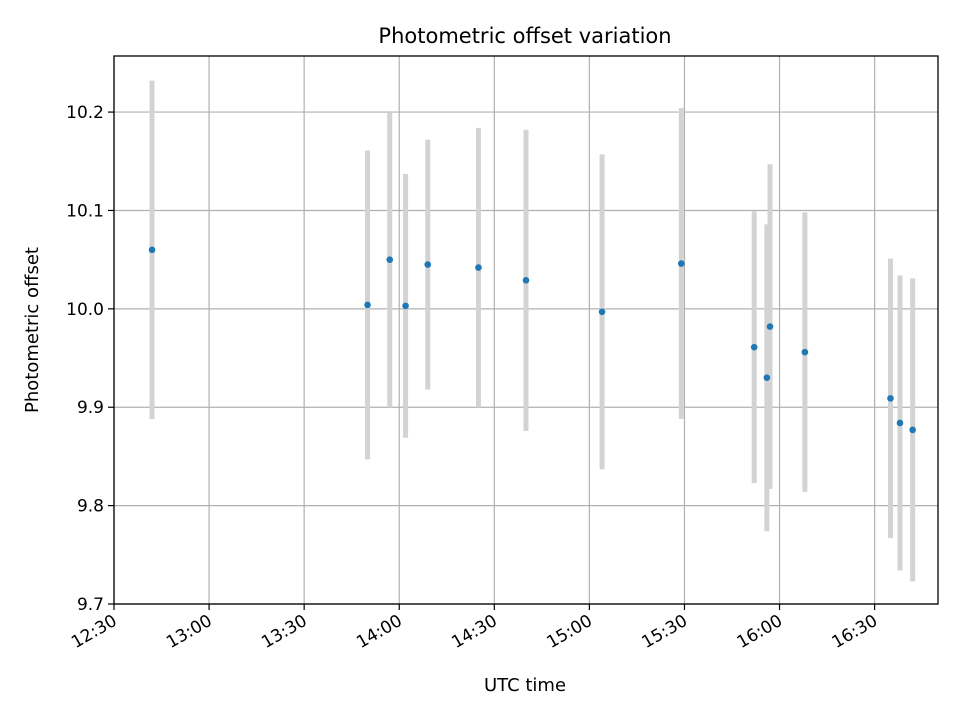 This screenshot has height=720, width=960. What do you see at coordinates (32, 330) in the screenshot?
I see `y-axis-title: Photometric offset` at bounding box center [32, 330].